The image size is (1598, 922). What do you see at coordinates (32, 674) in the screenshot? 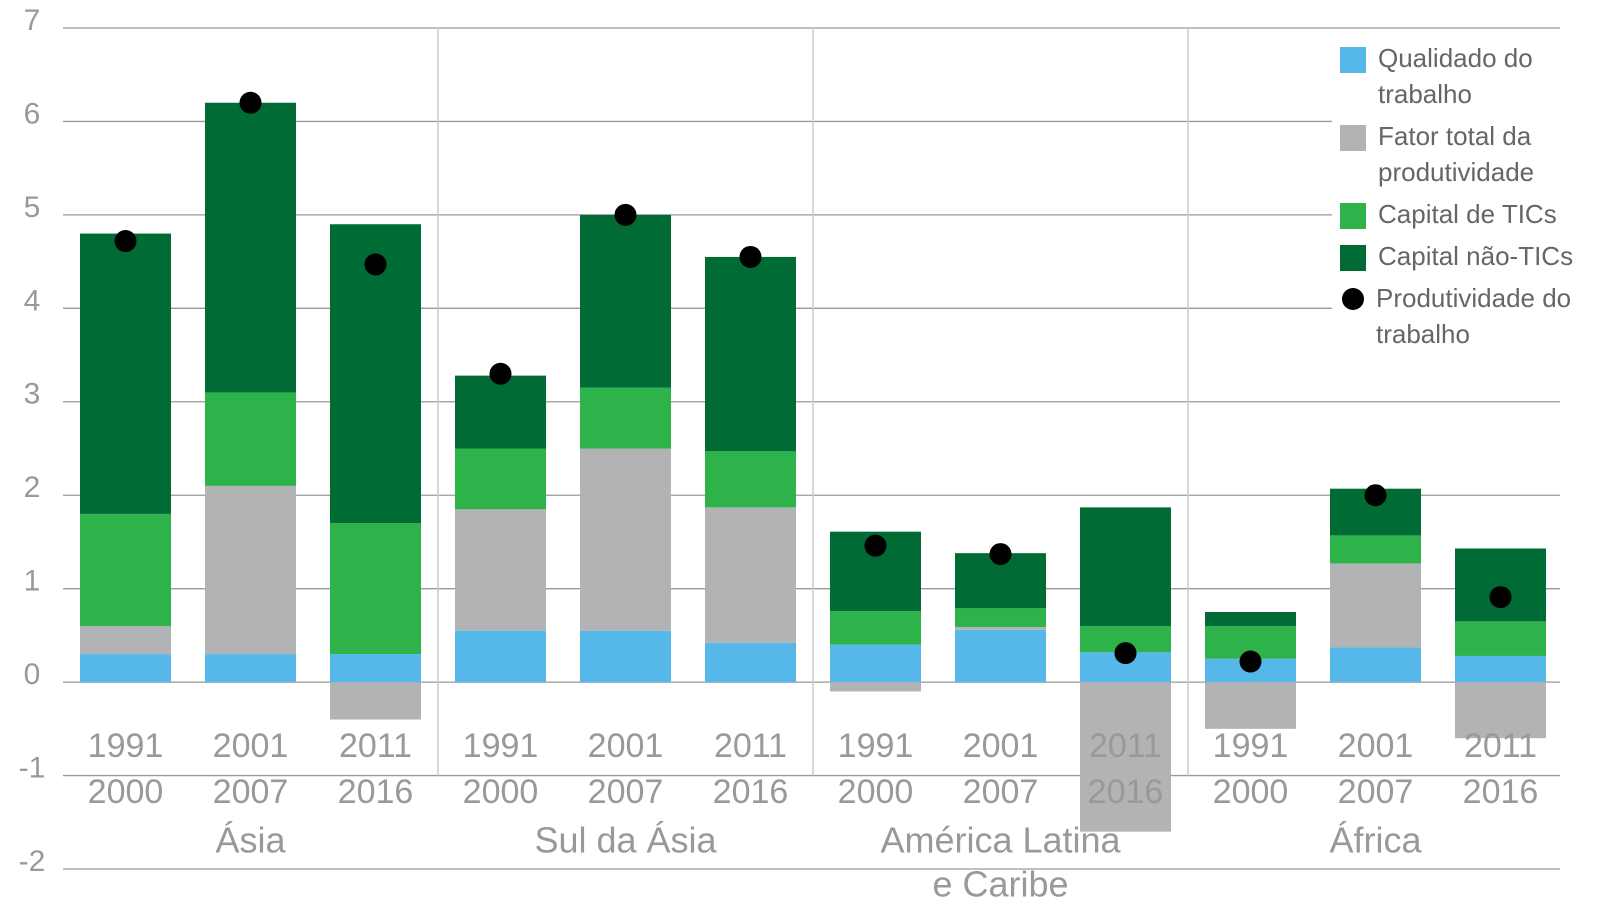
I see `y-tick-label: 0` at bounding box center [32, 674].